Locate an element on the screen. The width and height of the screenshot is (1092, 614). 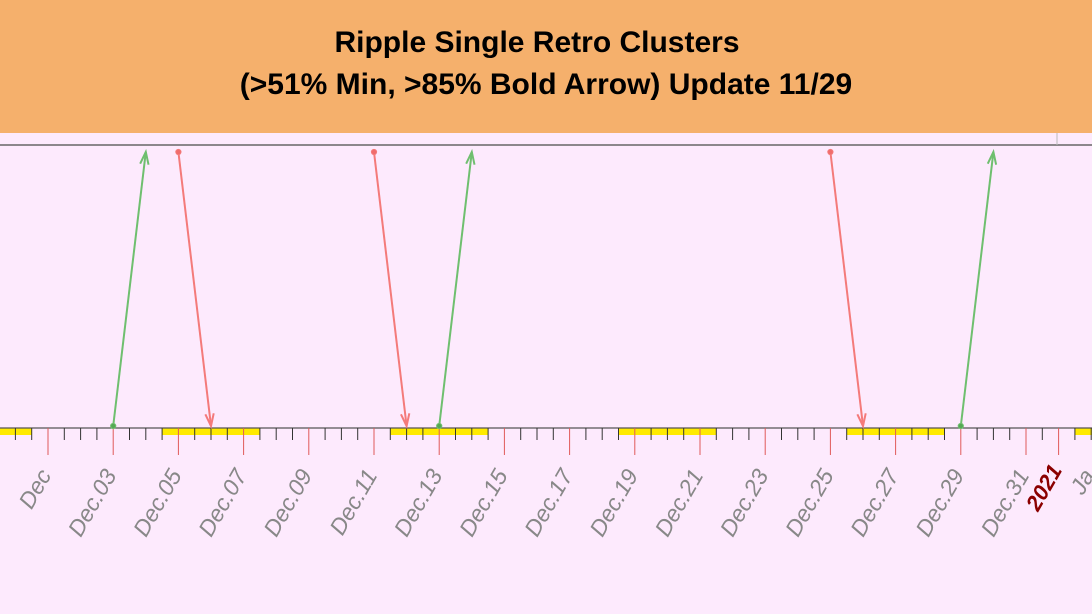
tick-label: Dec.07 is located at coordinates (223, 501).